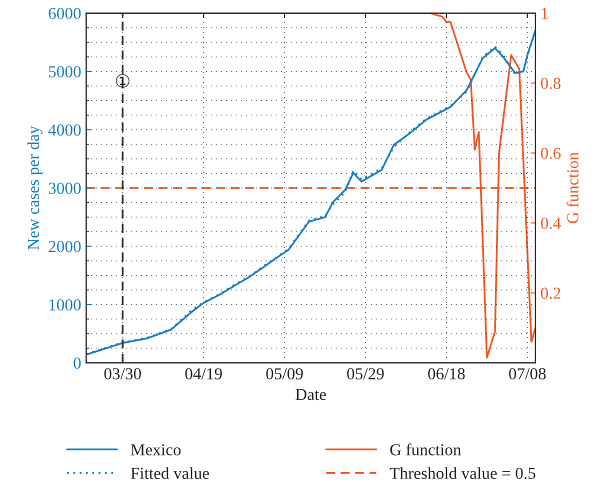 The width and height of the screenshot is (603, 487). What do you see at coordinates (572, 188) in the screenshot?
I see `y2-axis-title: G function` at bounding box center [572, 188].